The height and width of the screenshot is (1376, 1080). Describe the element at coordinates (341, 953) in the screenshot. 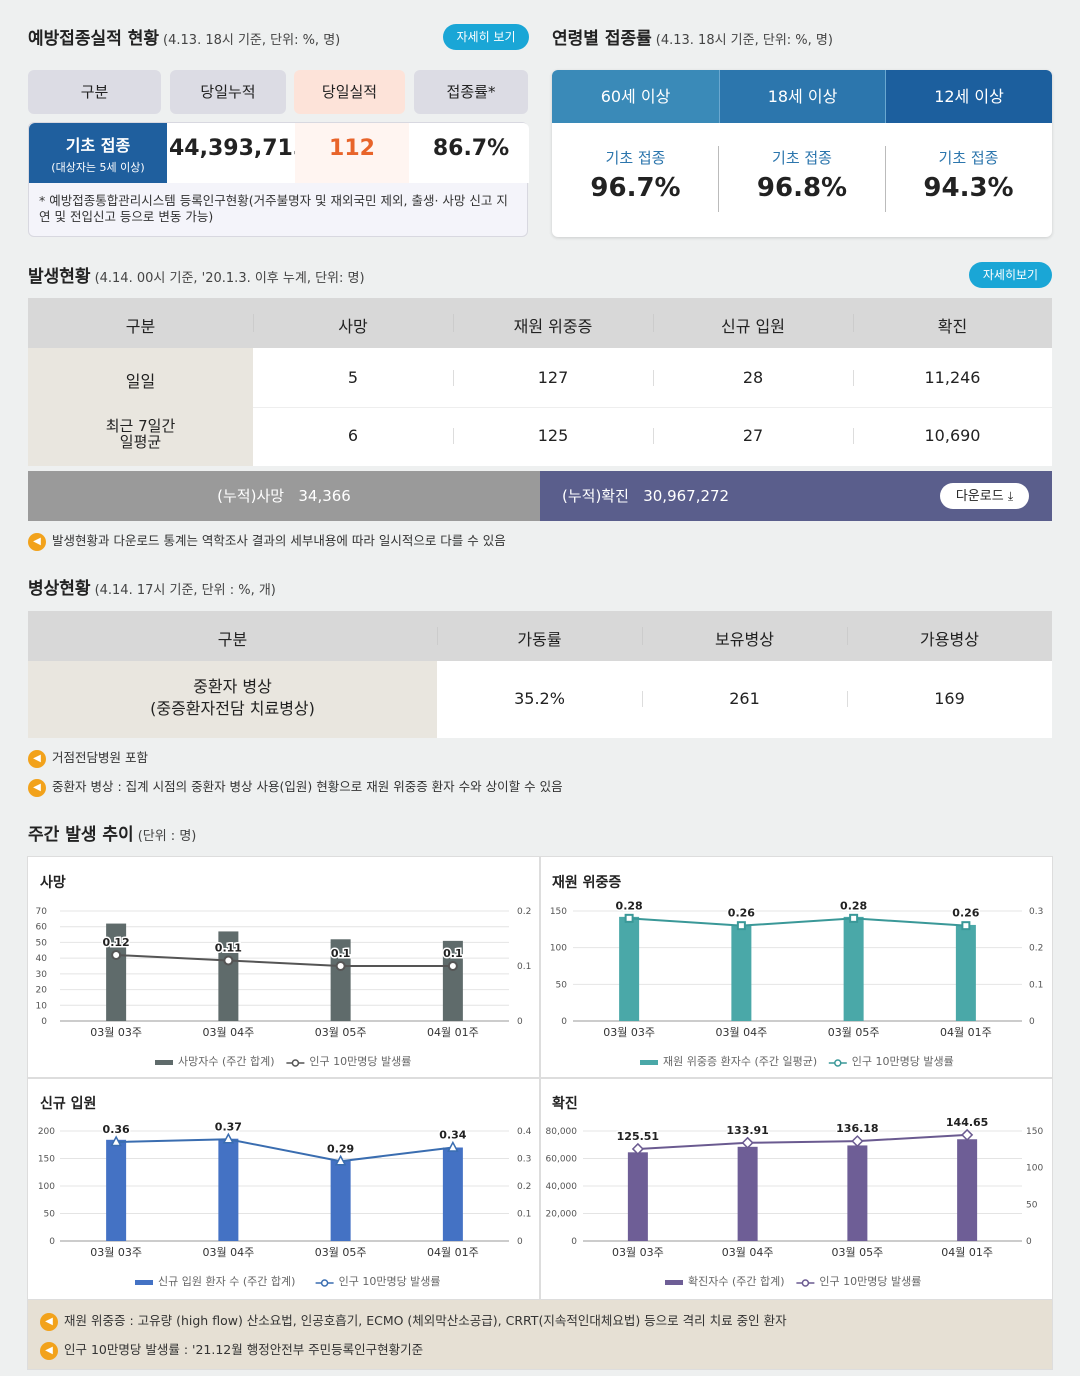

I see `rate-label-death: 0.1` at that location.